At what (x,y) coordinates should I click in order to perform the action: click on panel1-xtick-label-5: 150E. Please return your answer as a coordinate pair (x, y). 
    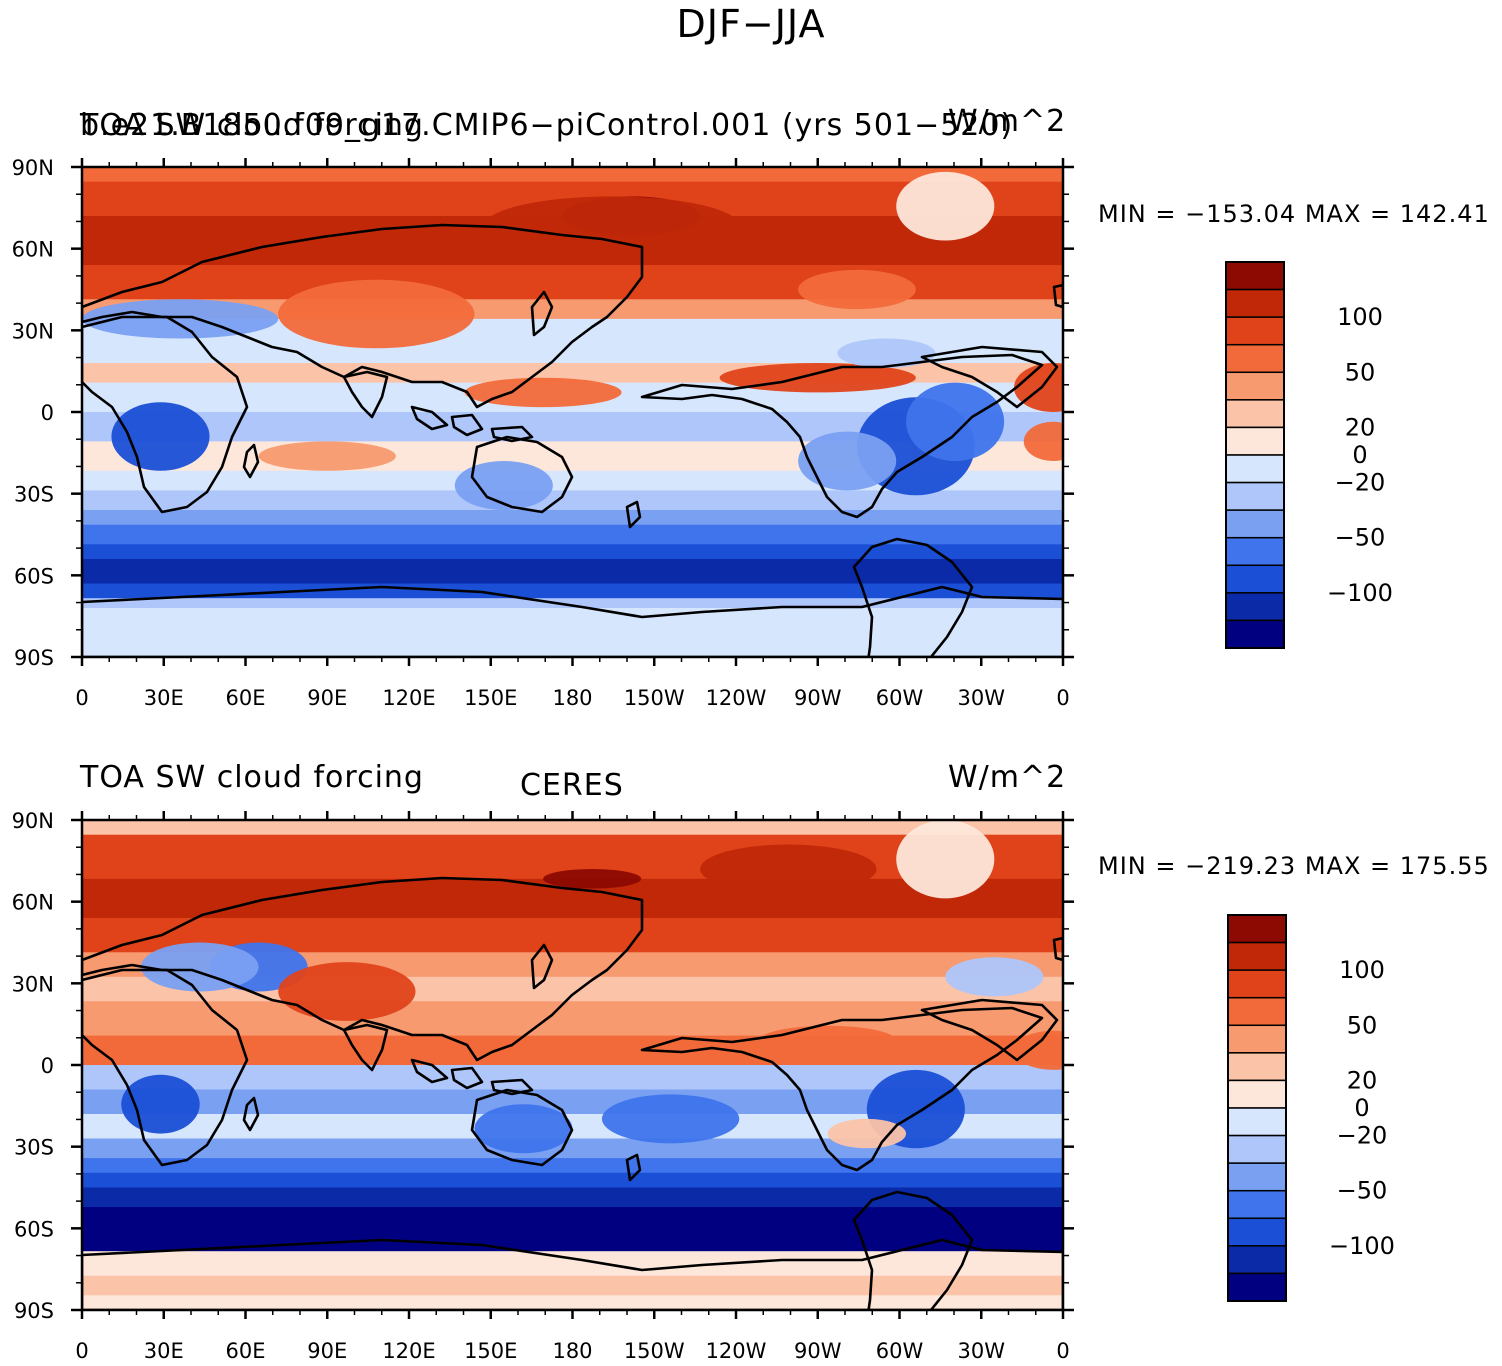
    Looking at the image, I should click on (490, 698).